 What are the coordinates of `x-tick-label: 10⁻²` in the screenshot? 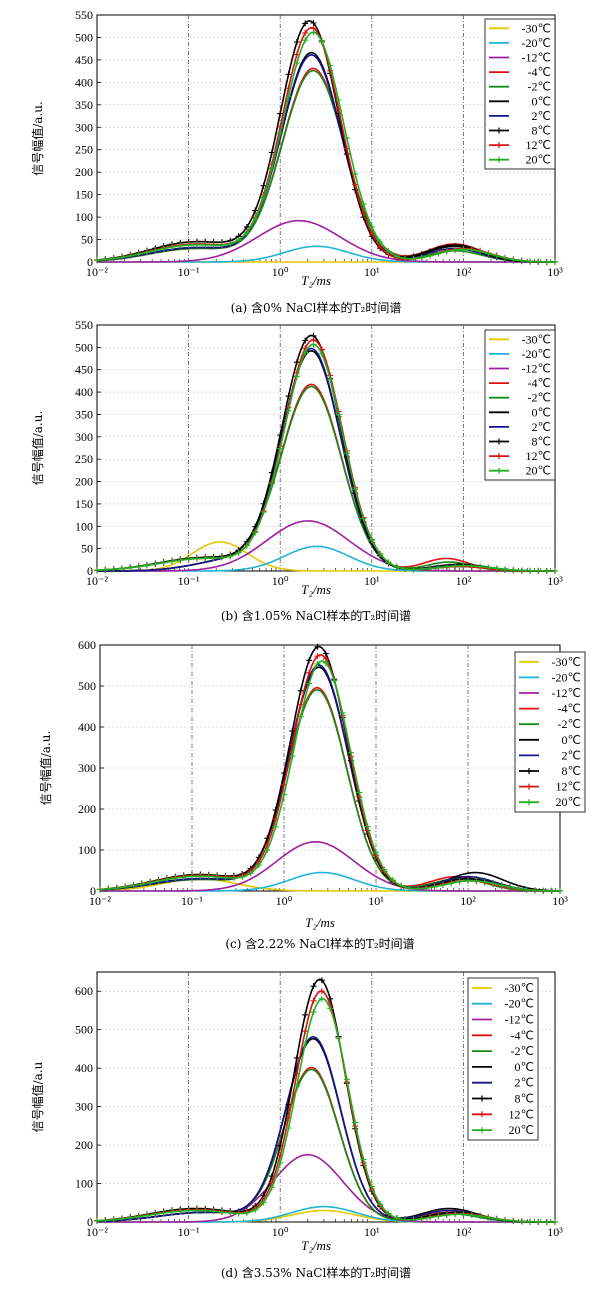 It's located at (97, 581).